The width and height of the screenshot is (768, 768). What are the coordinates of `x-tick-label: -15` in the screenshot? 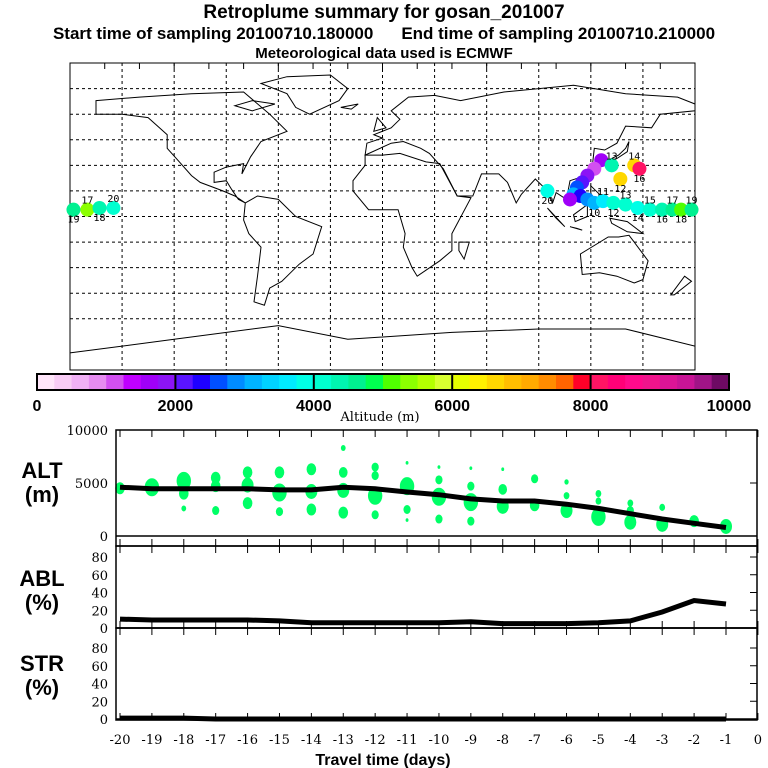 It's located at (279, 740).